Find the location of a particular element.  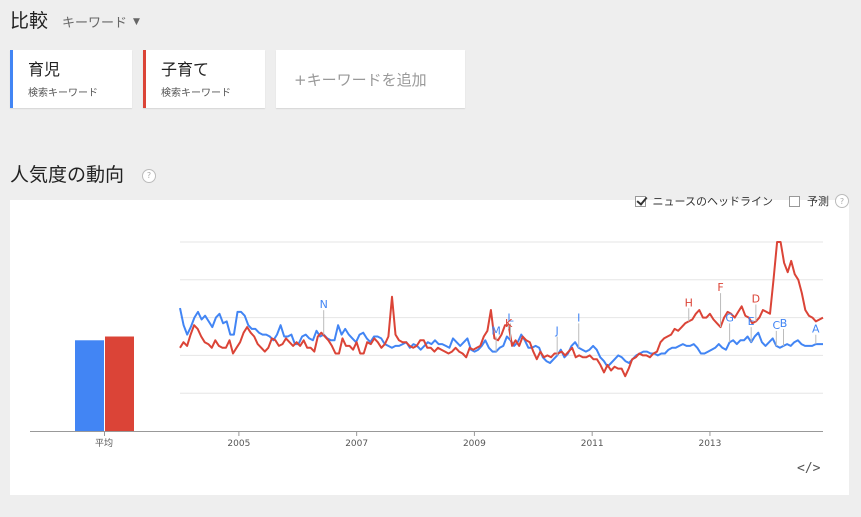

forecast-checkbox is located at coordinates (794, 201).